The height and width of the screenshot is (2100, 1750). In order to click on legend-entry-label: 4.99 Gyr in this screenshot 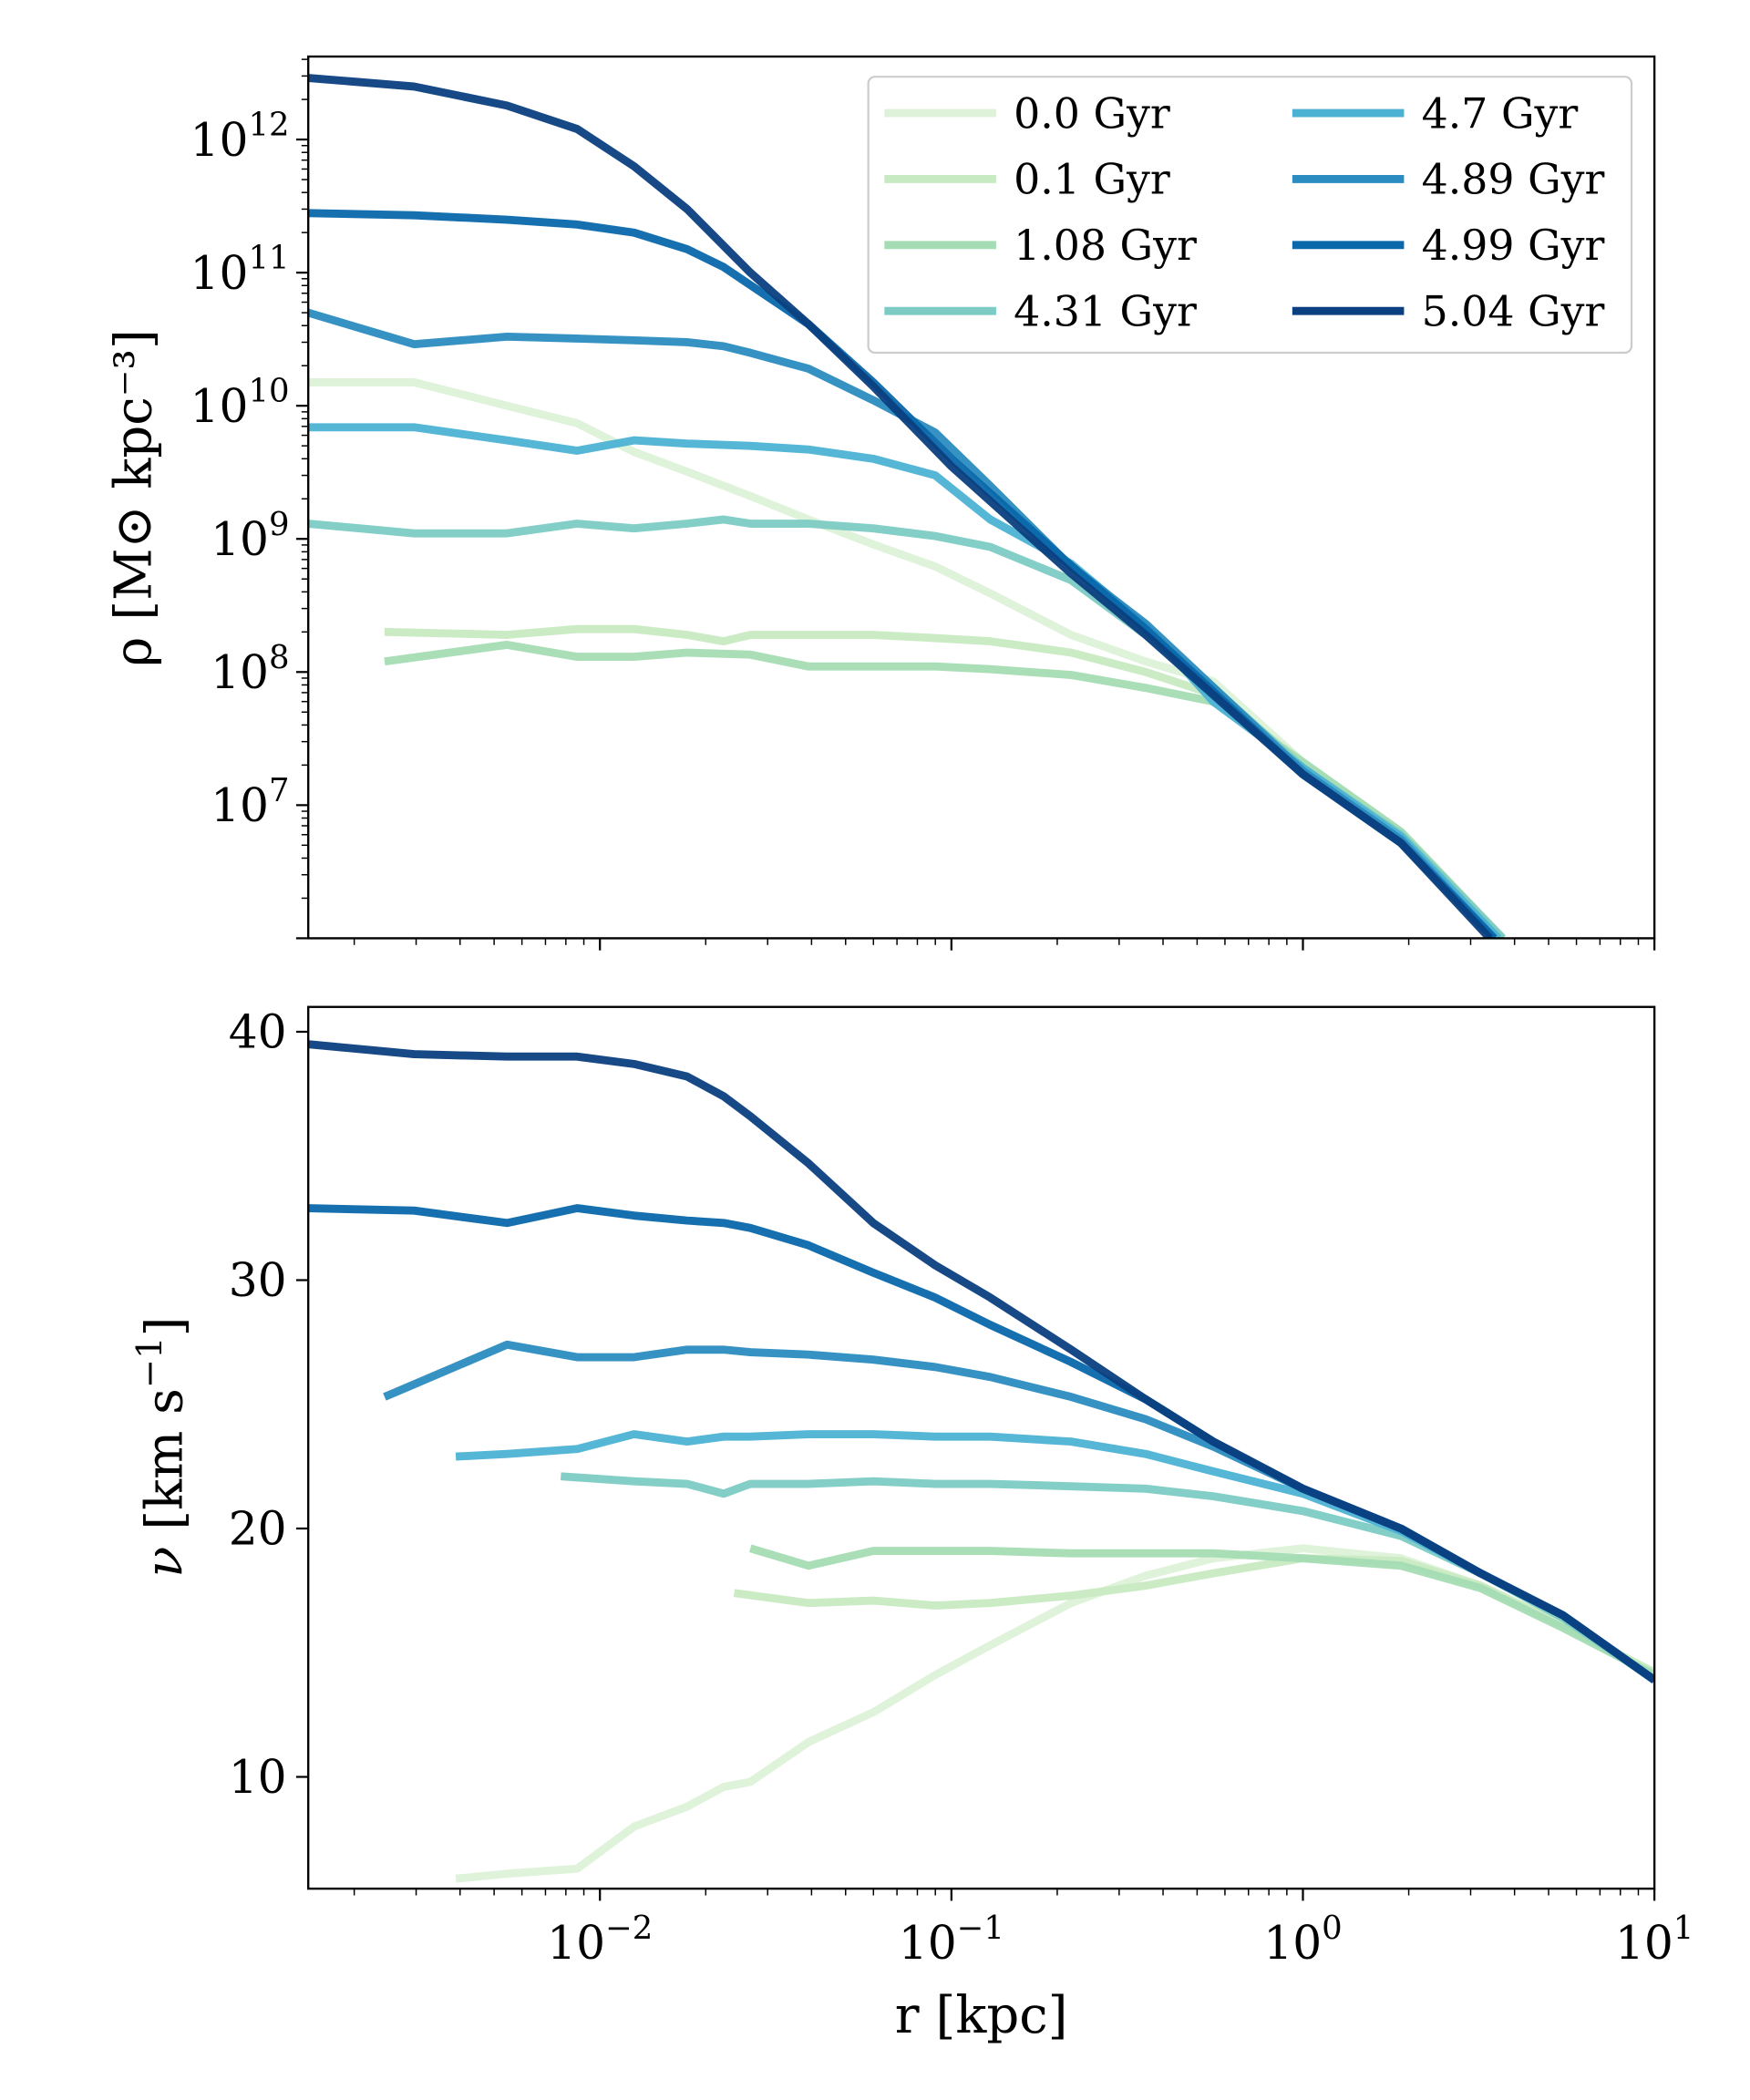, I will do `click(1514, 246)`.